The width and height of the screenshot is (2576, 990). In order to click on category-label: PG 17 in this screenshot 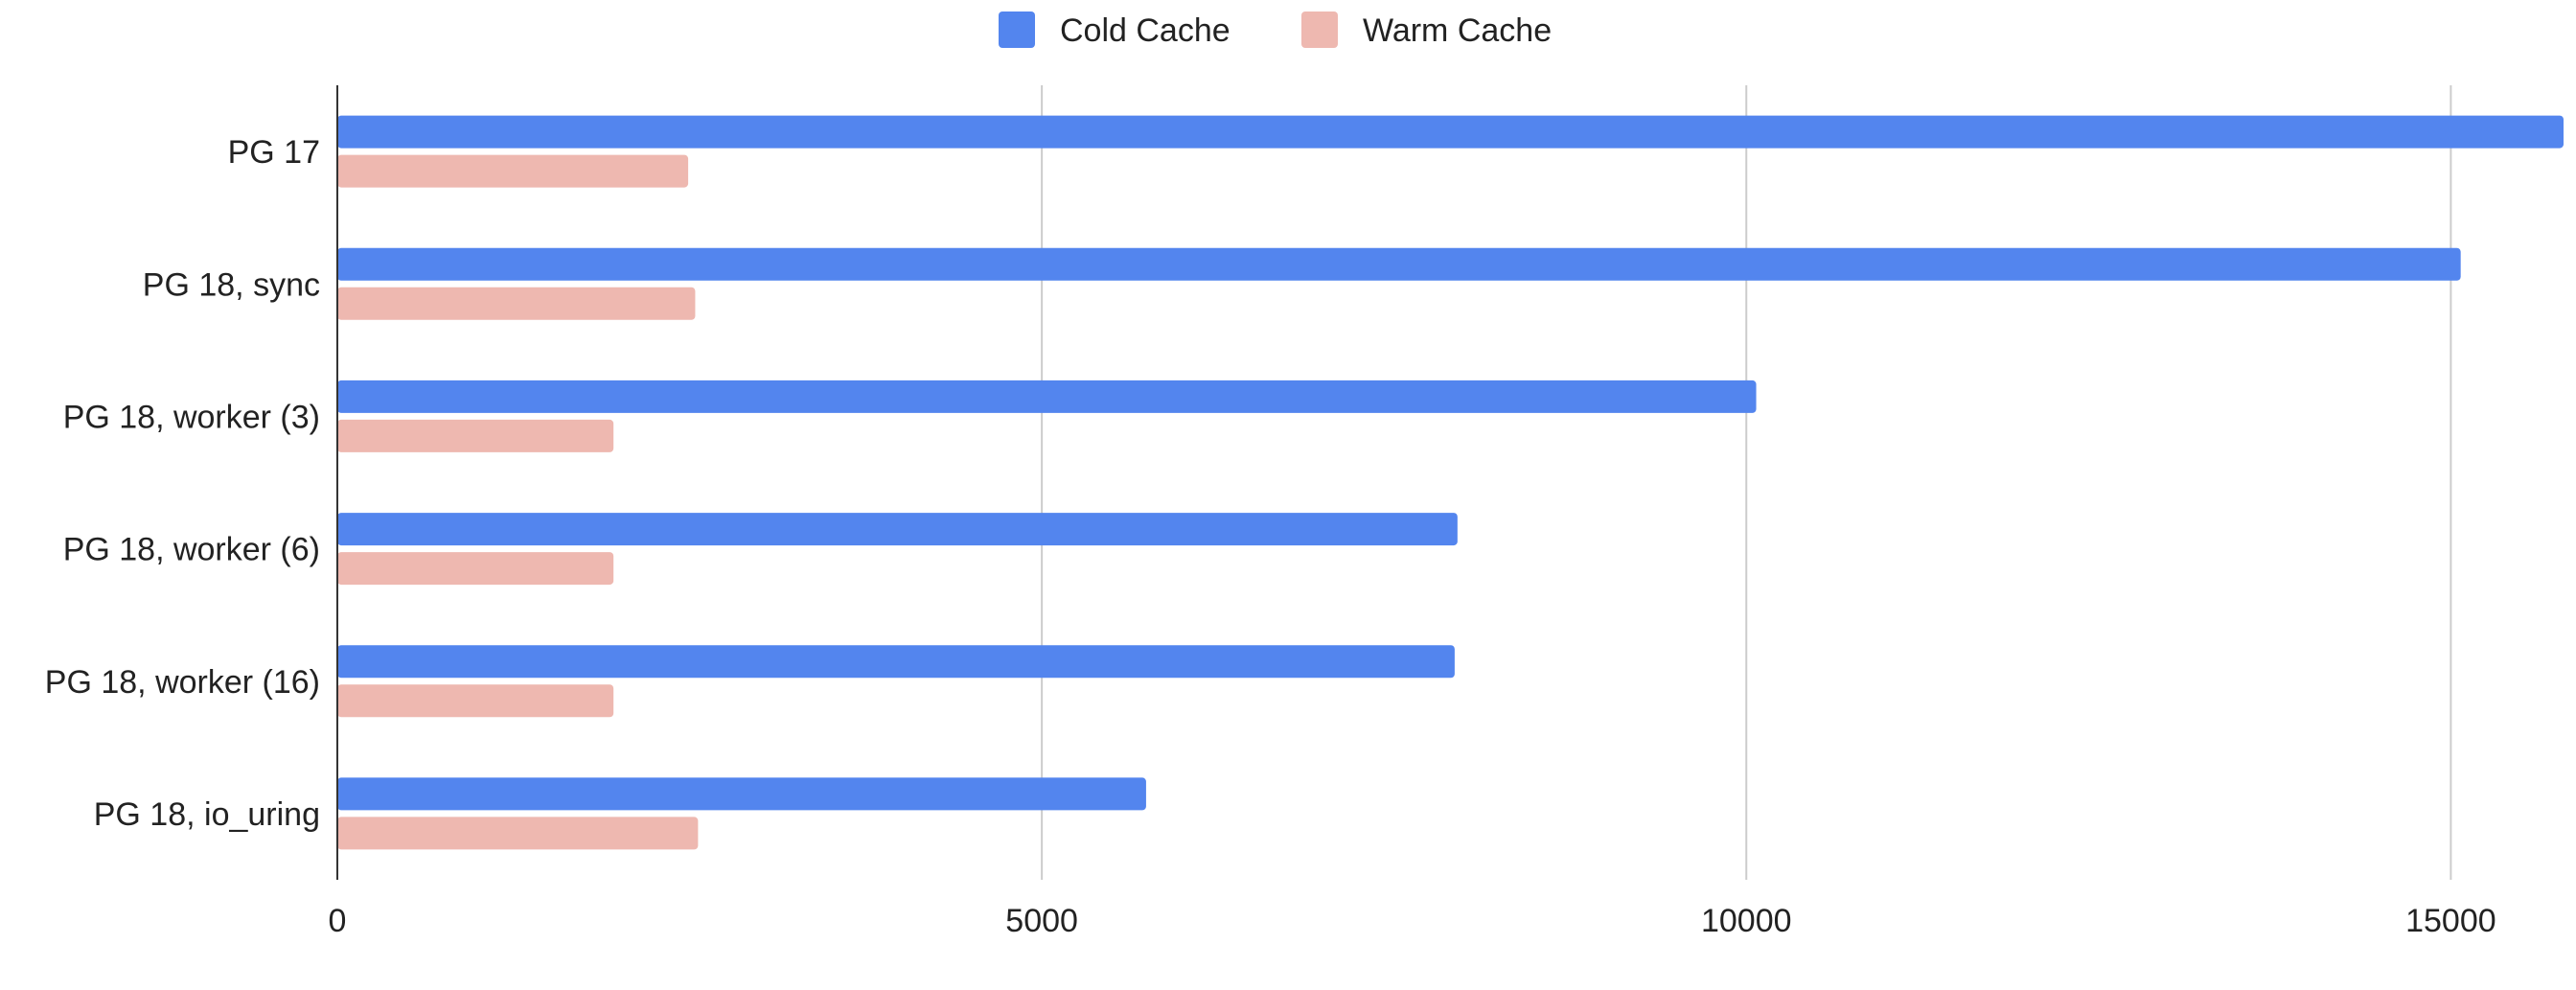, I will do `click(274, 152)`.